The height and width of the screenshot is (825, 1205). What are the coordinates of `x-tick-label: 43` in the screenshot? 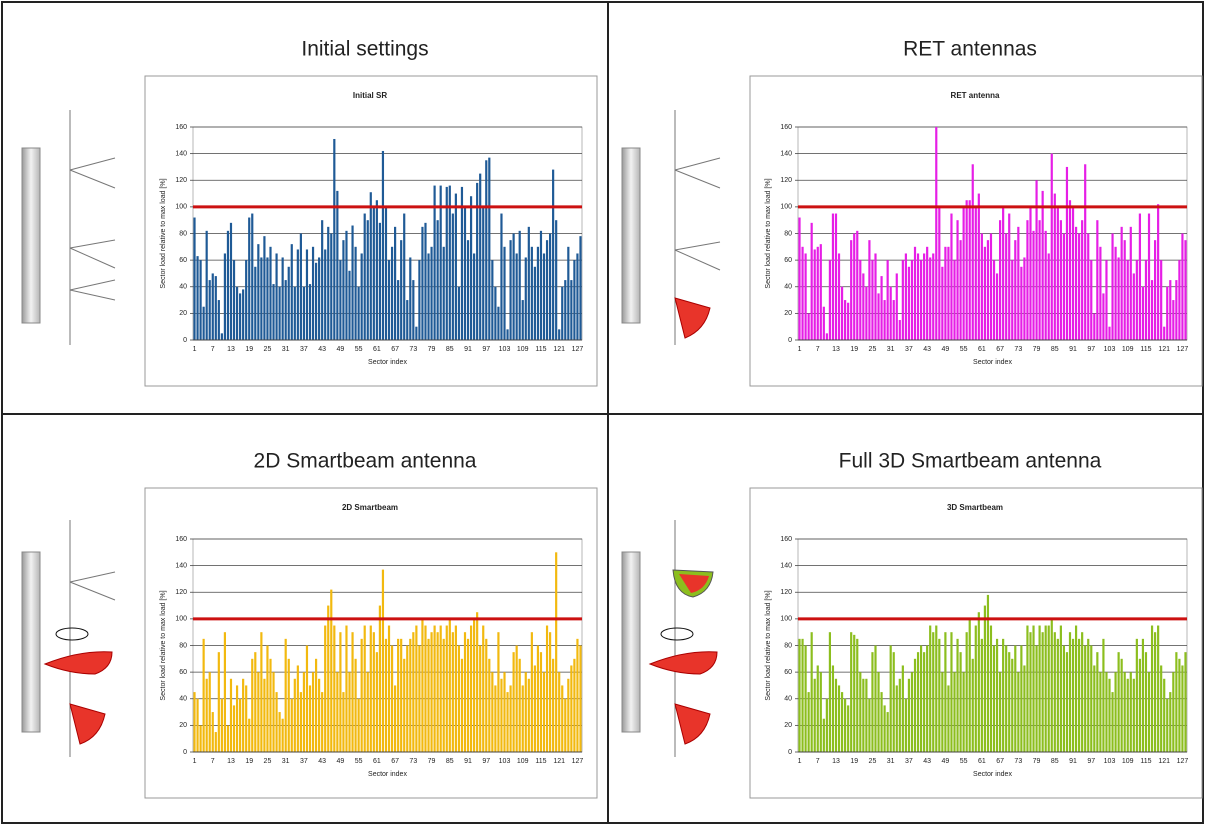 It's located at (927, 761).